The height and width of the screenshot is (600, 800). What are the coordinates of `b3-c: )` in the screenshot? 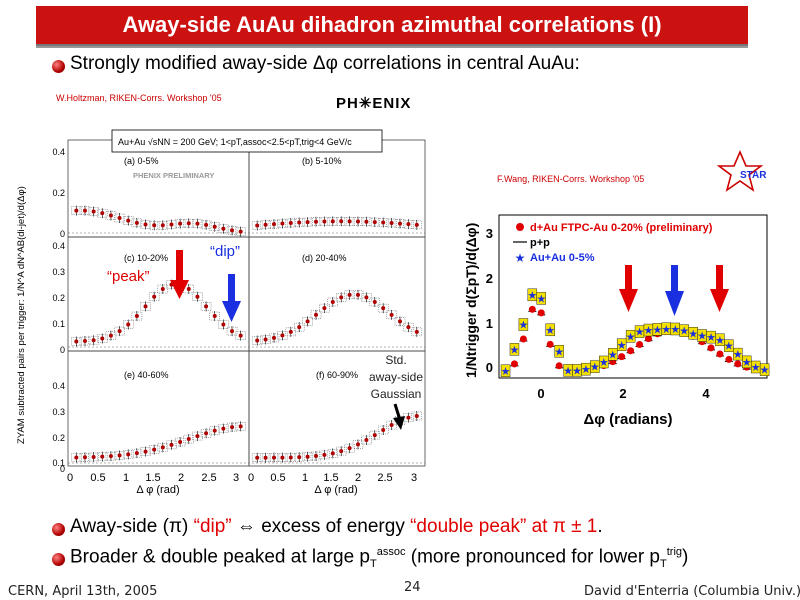 It's located at (685, 557).